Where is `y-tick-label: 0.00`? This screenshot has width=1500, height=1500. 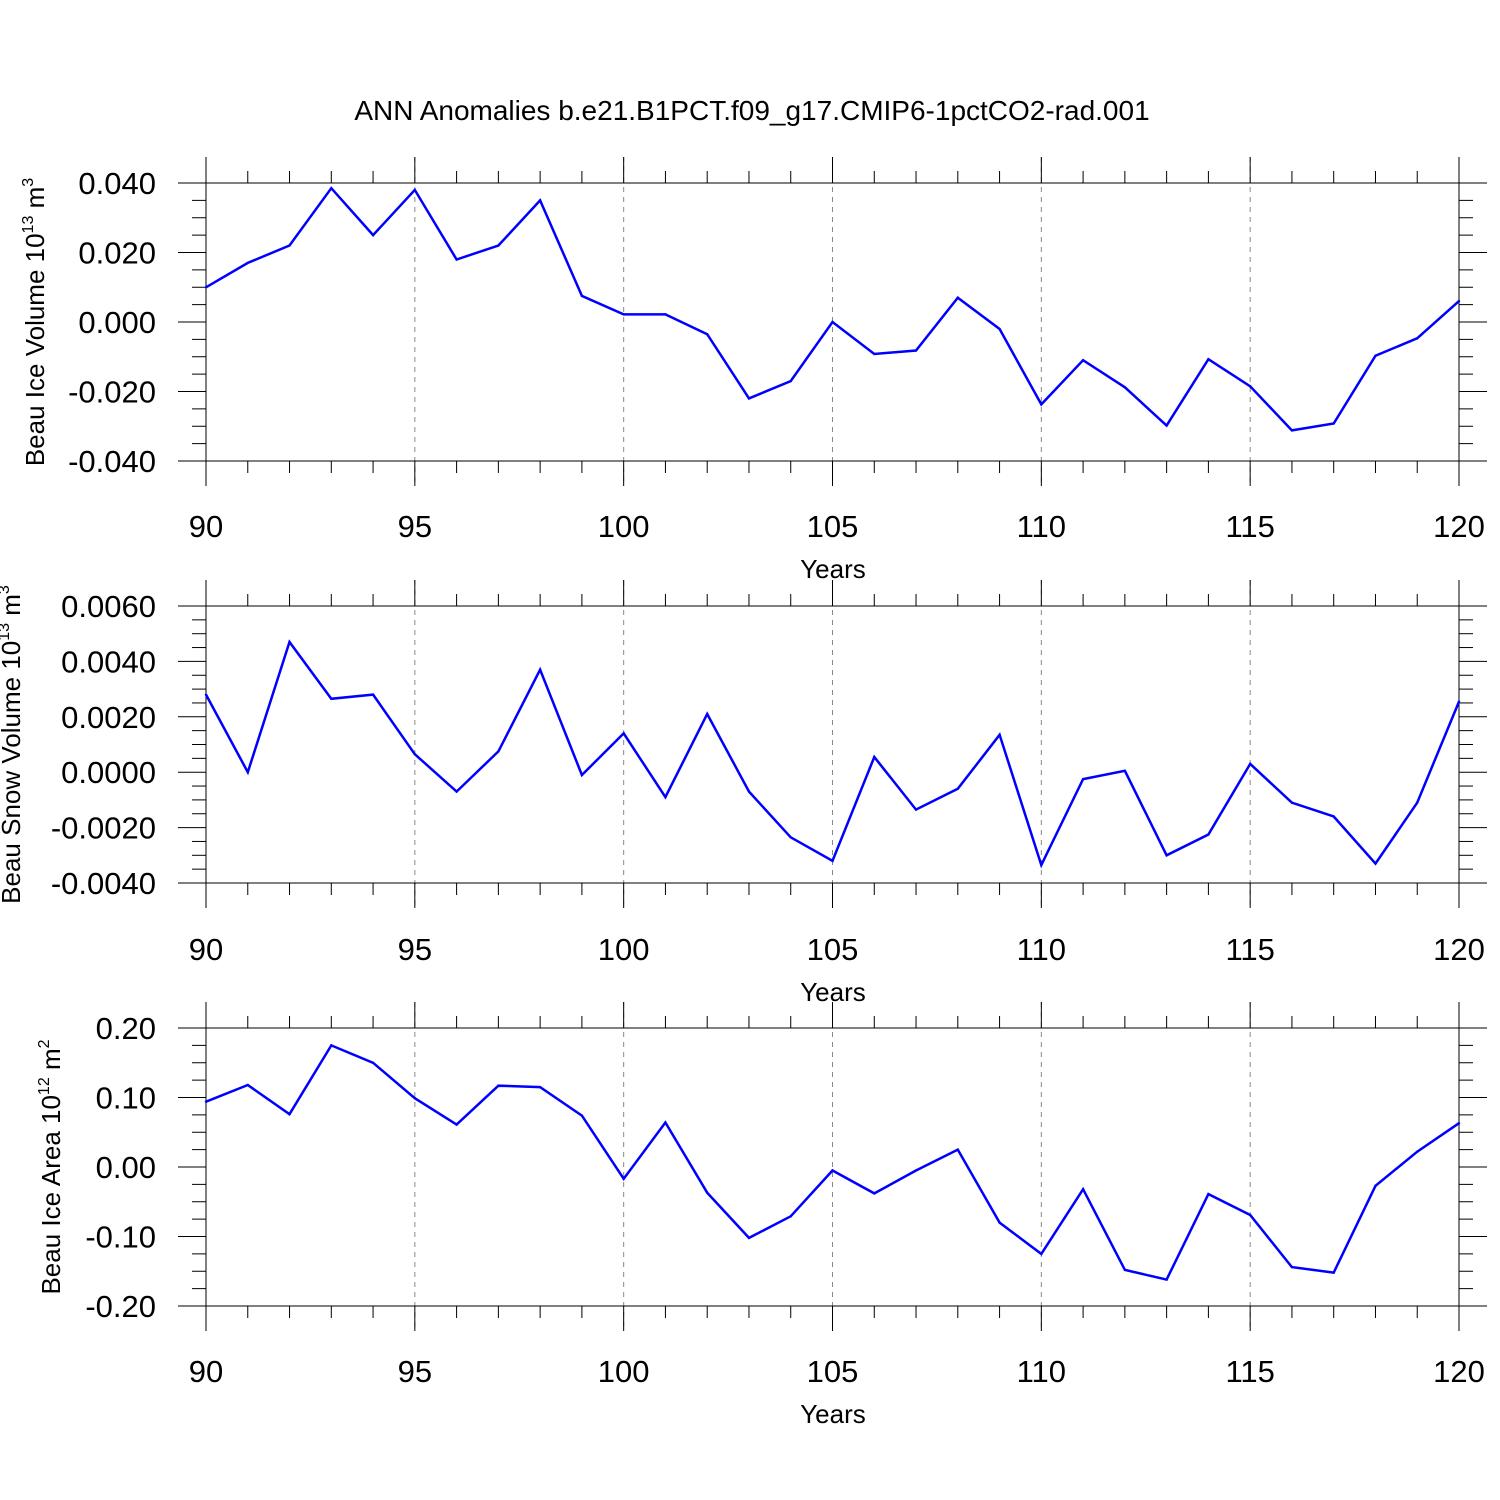
y-tick-label: 0.00 is located at coordinates (126, 1167).